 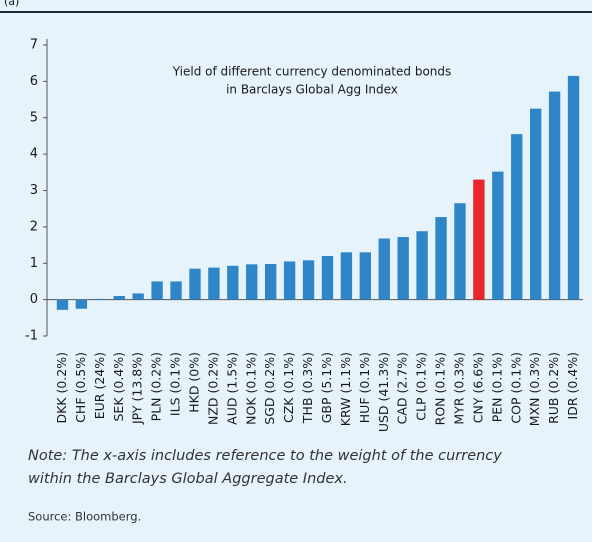 I want to click on y-tick-label: -1, so click(x=31, y=336).